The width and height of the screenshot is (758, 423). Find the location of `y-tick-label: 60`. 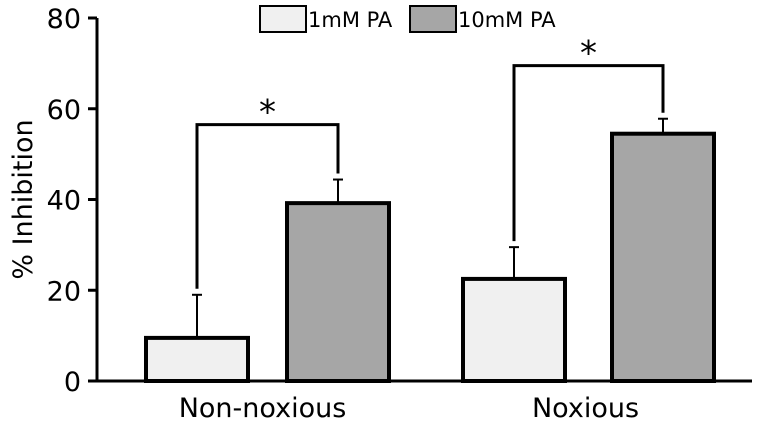

y-tick-label: 60 is located at coordinates (64, 110).